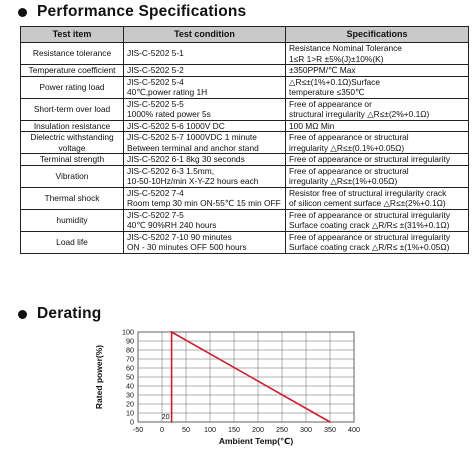 This screenshot has width=474, height=452. Describe the element at coordinates (306, 429) in the screenshot. I see `x-tick-label: 300` at that location.